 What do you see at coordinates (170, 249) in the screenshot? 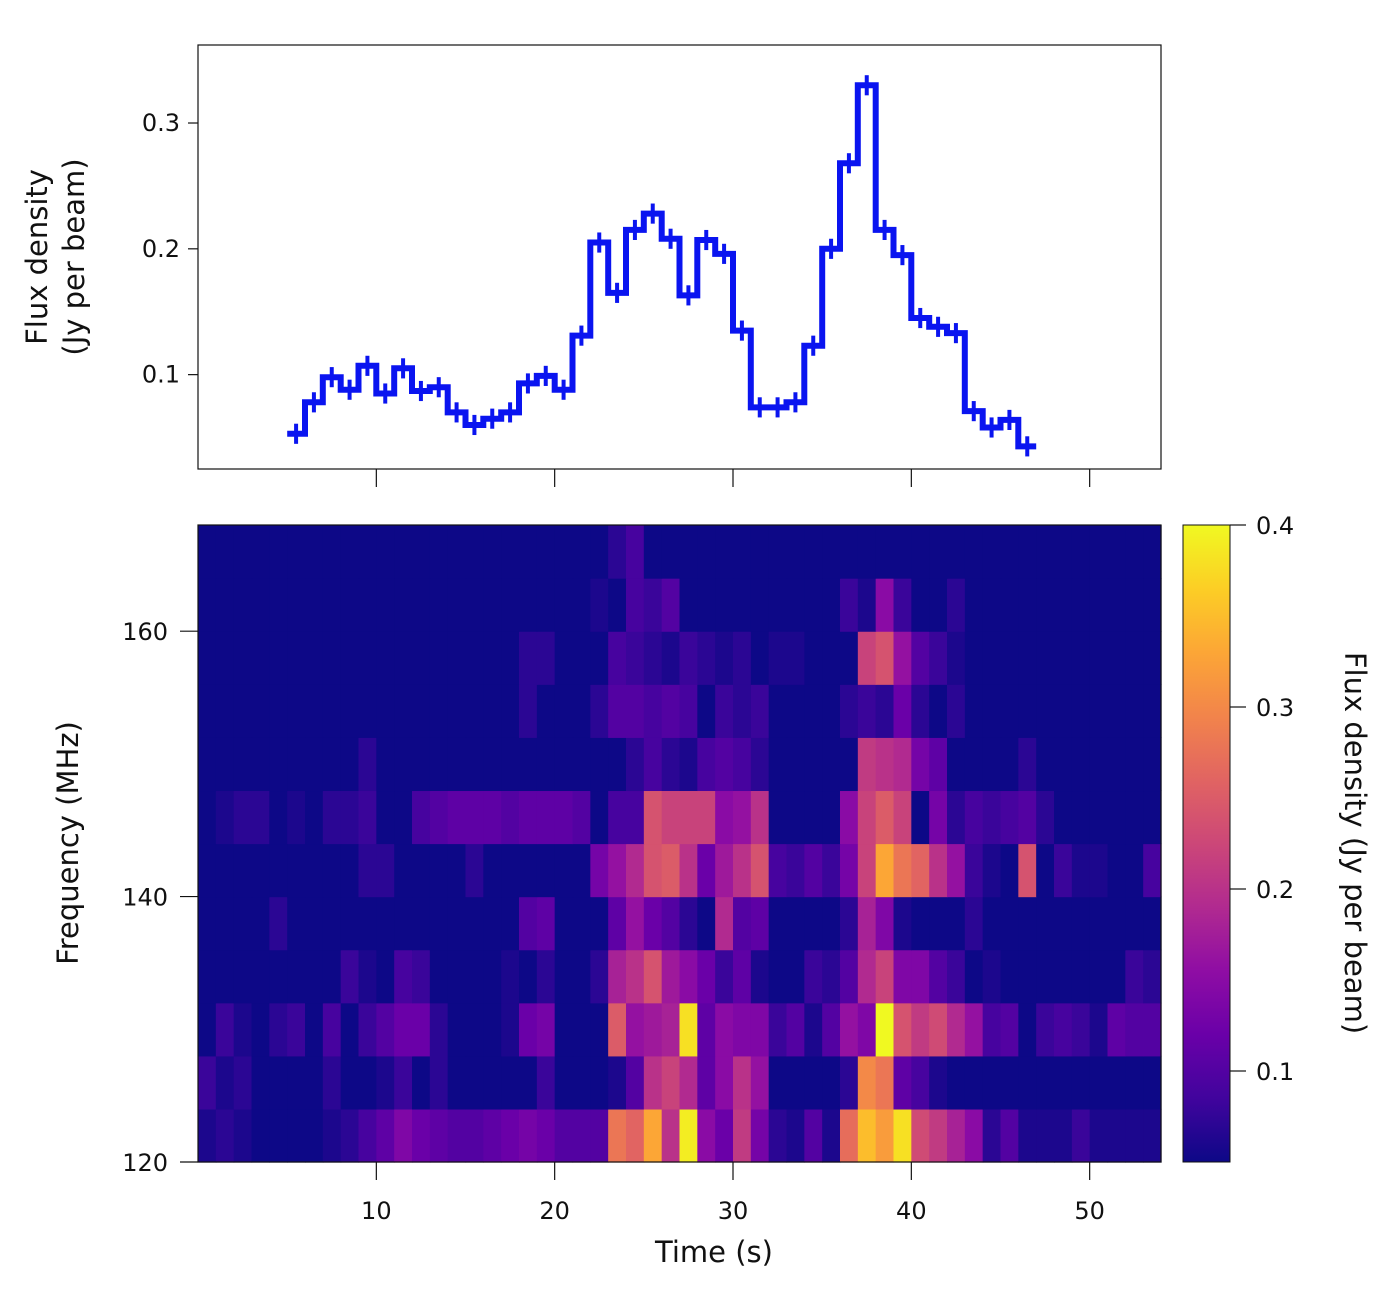
I see `light-curve-y-ticks: 0.1 0.2 0.3` at bounding box center [170, 249].